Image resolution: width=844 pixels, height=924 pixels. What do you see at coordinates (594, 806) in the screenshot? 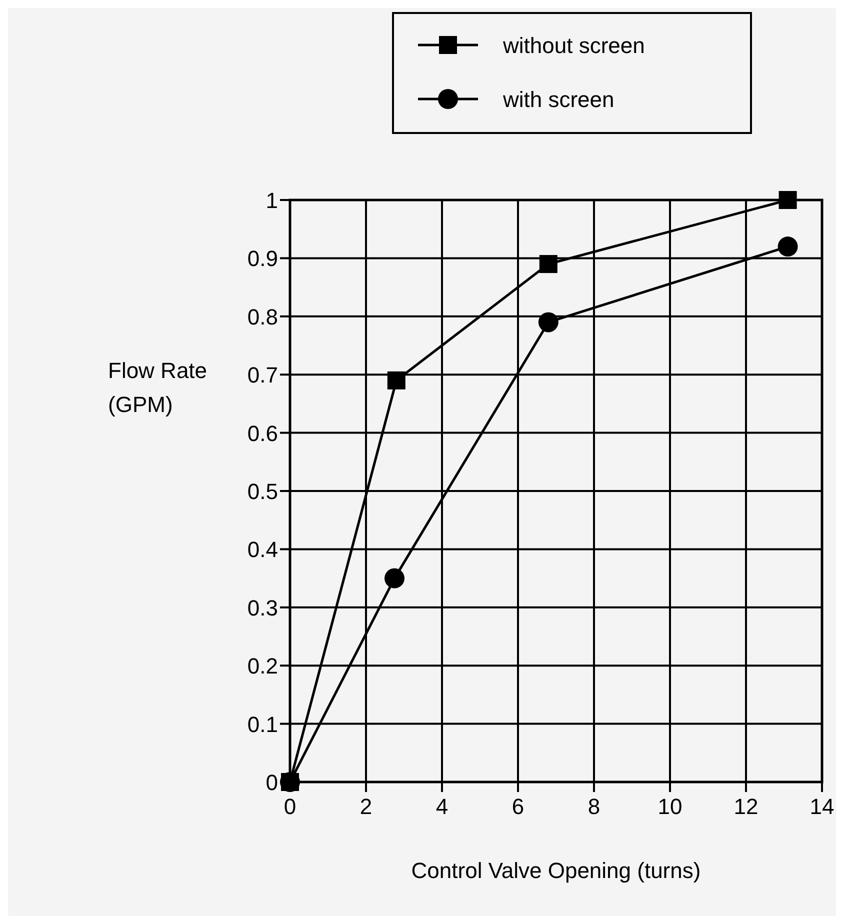
I see `x-tick-label: 8` at bounding box center [594, 806].